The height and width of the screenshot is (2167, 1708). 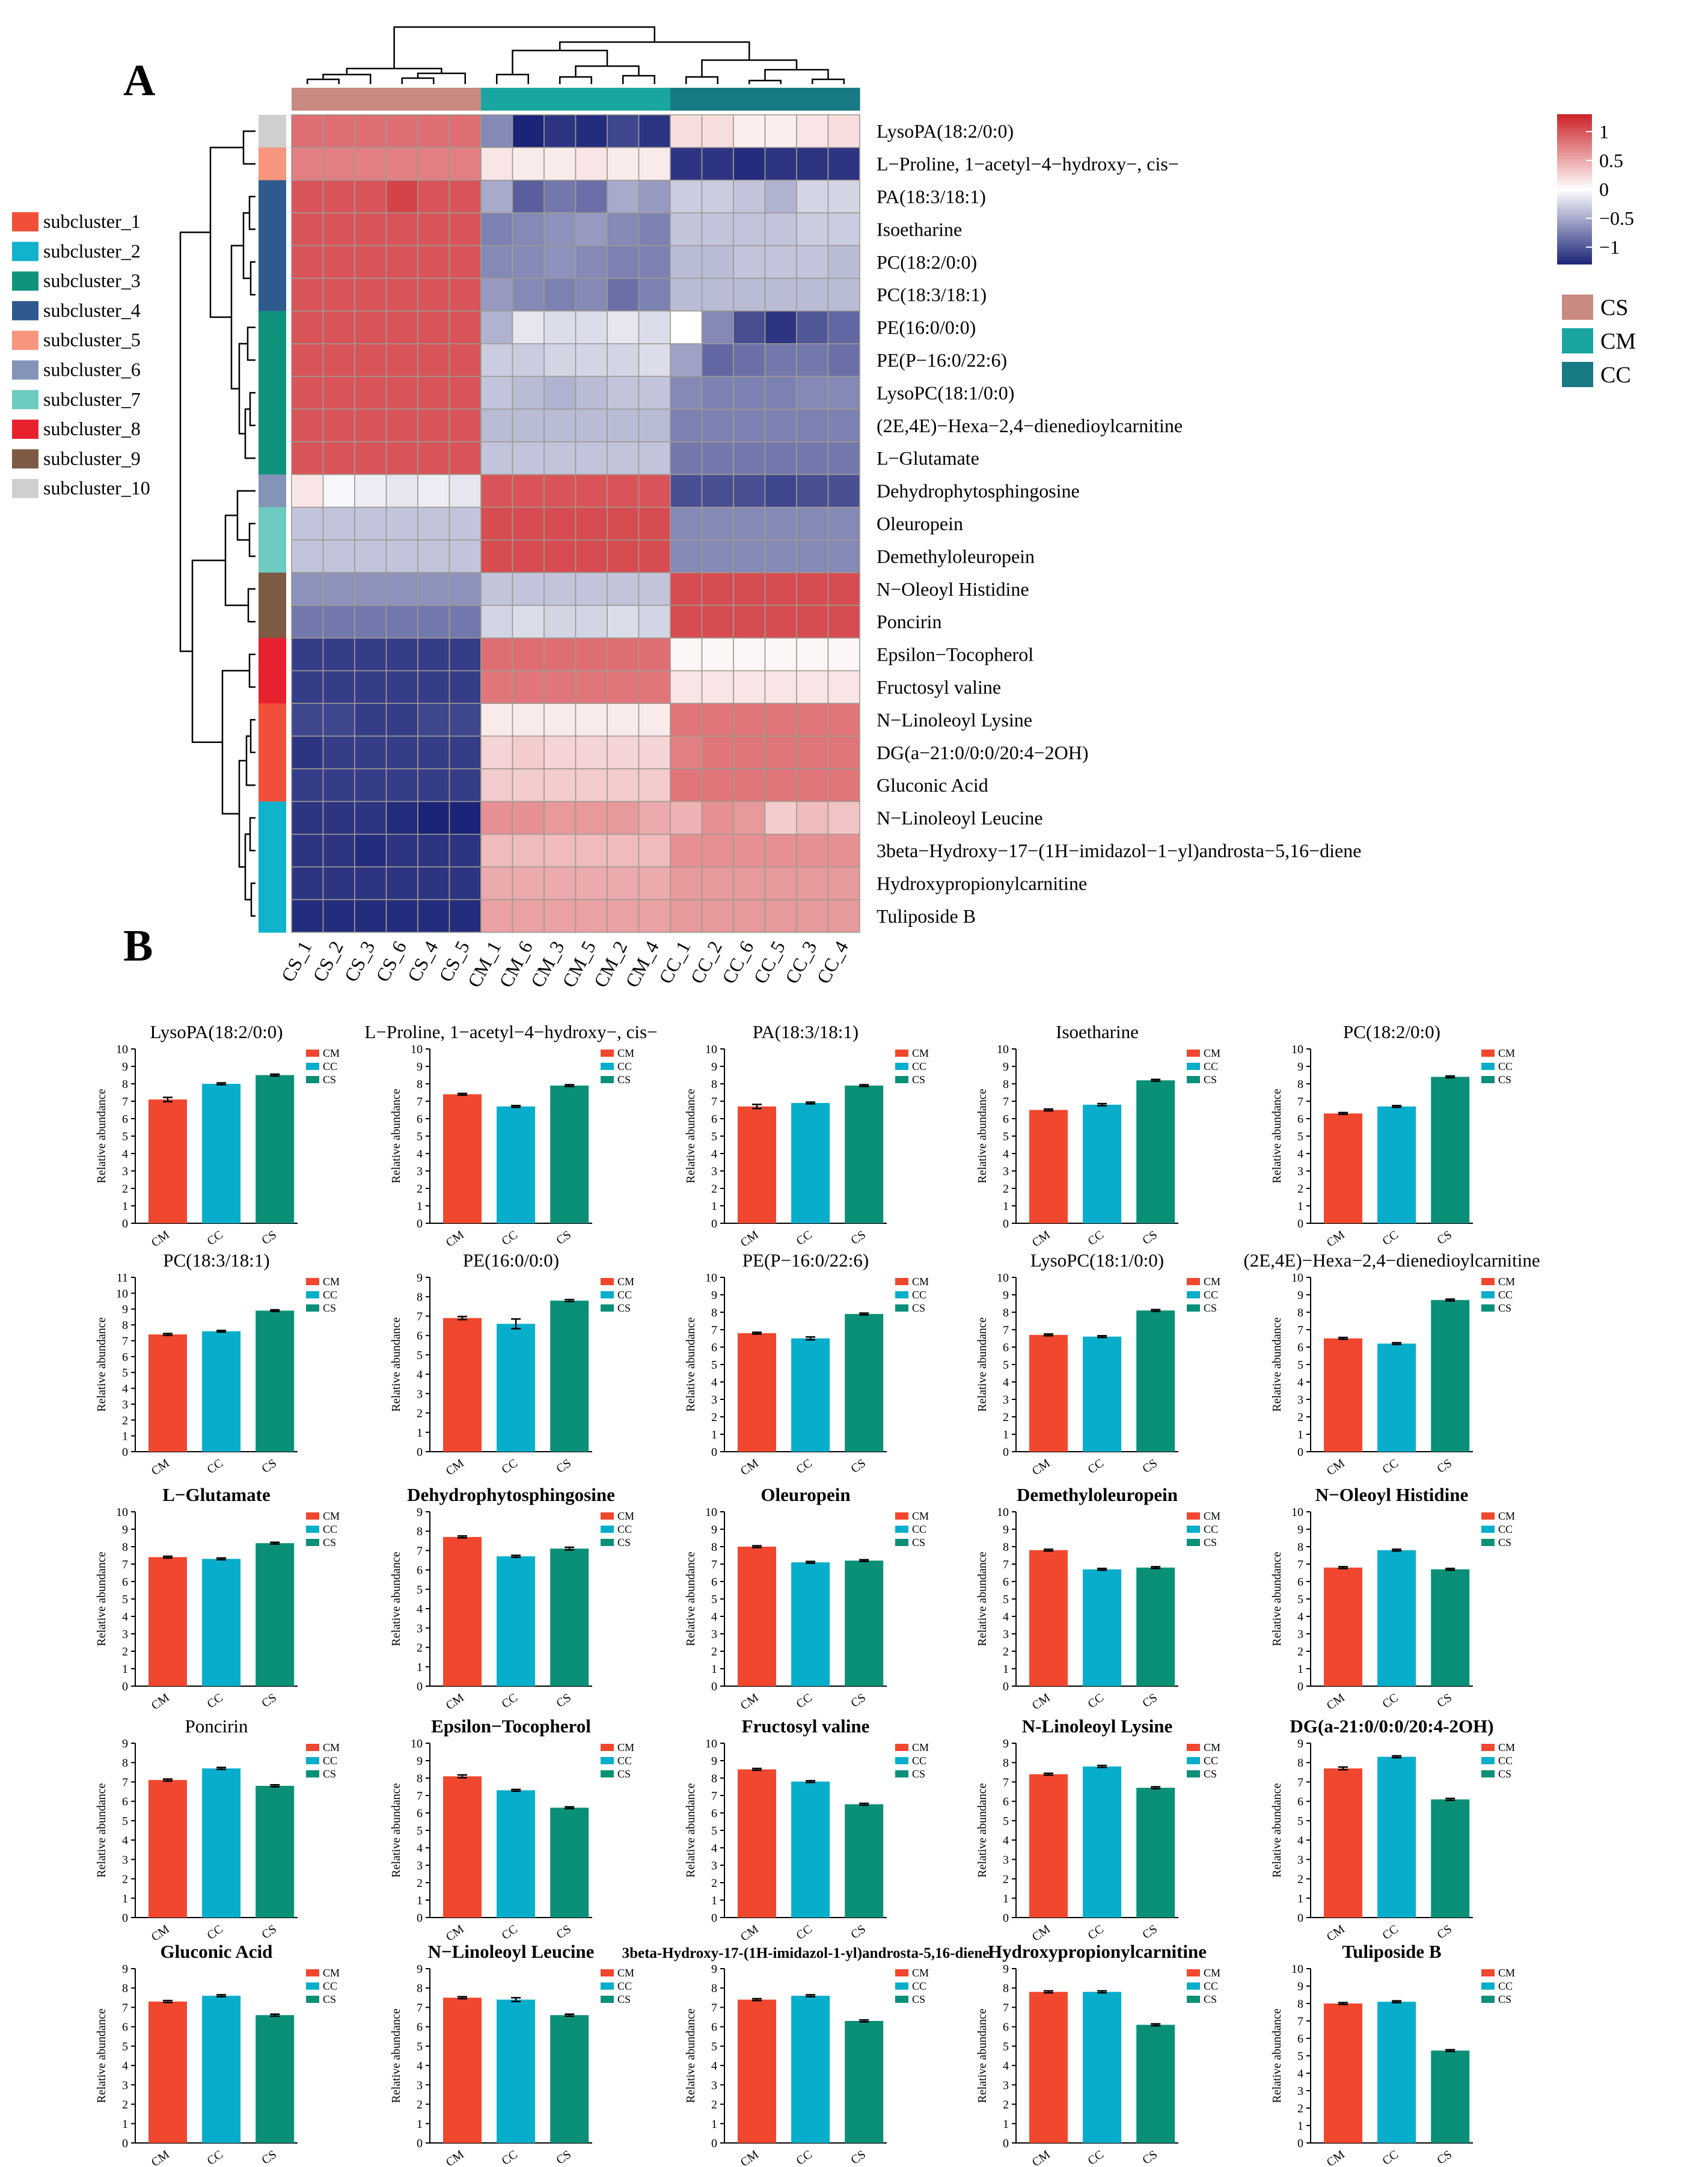 I want to click on subcluster-legend-label: subcluster_1, so click(x=92, y=221).